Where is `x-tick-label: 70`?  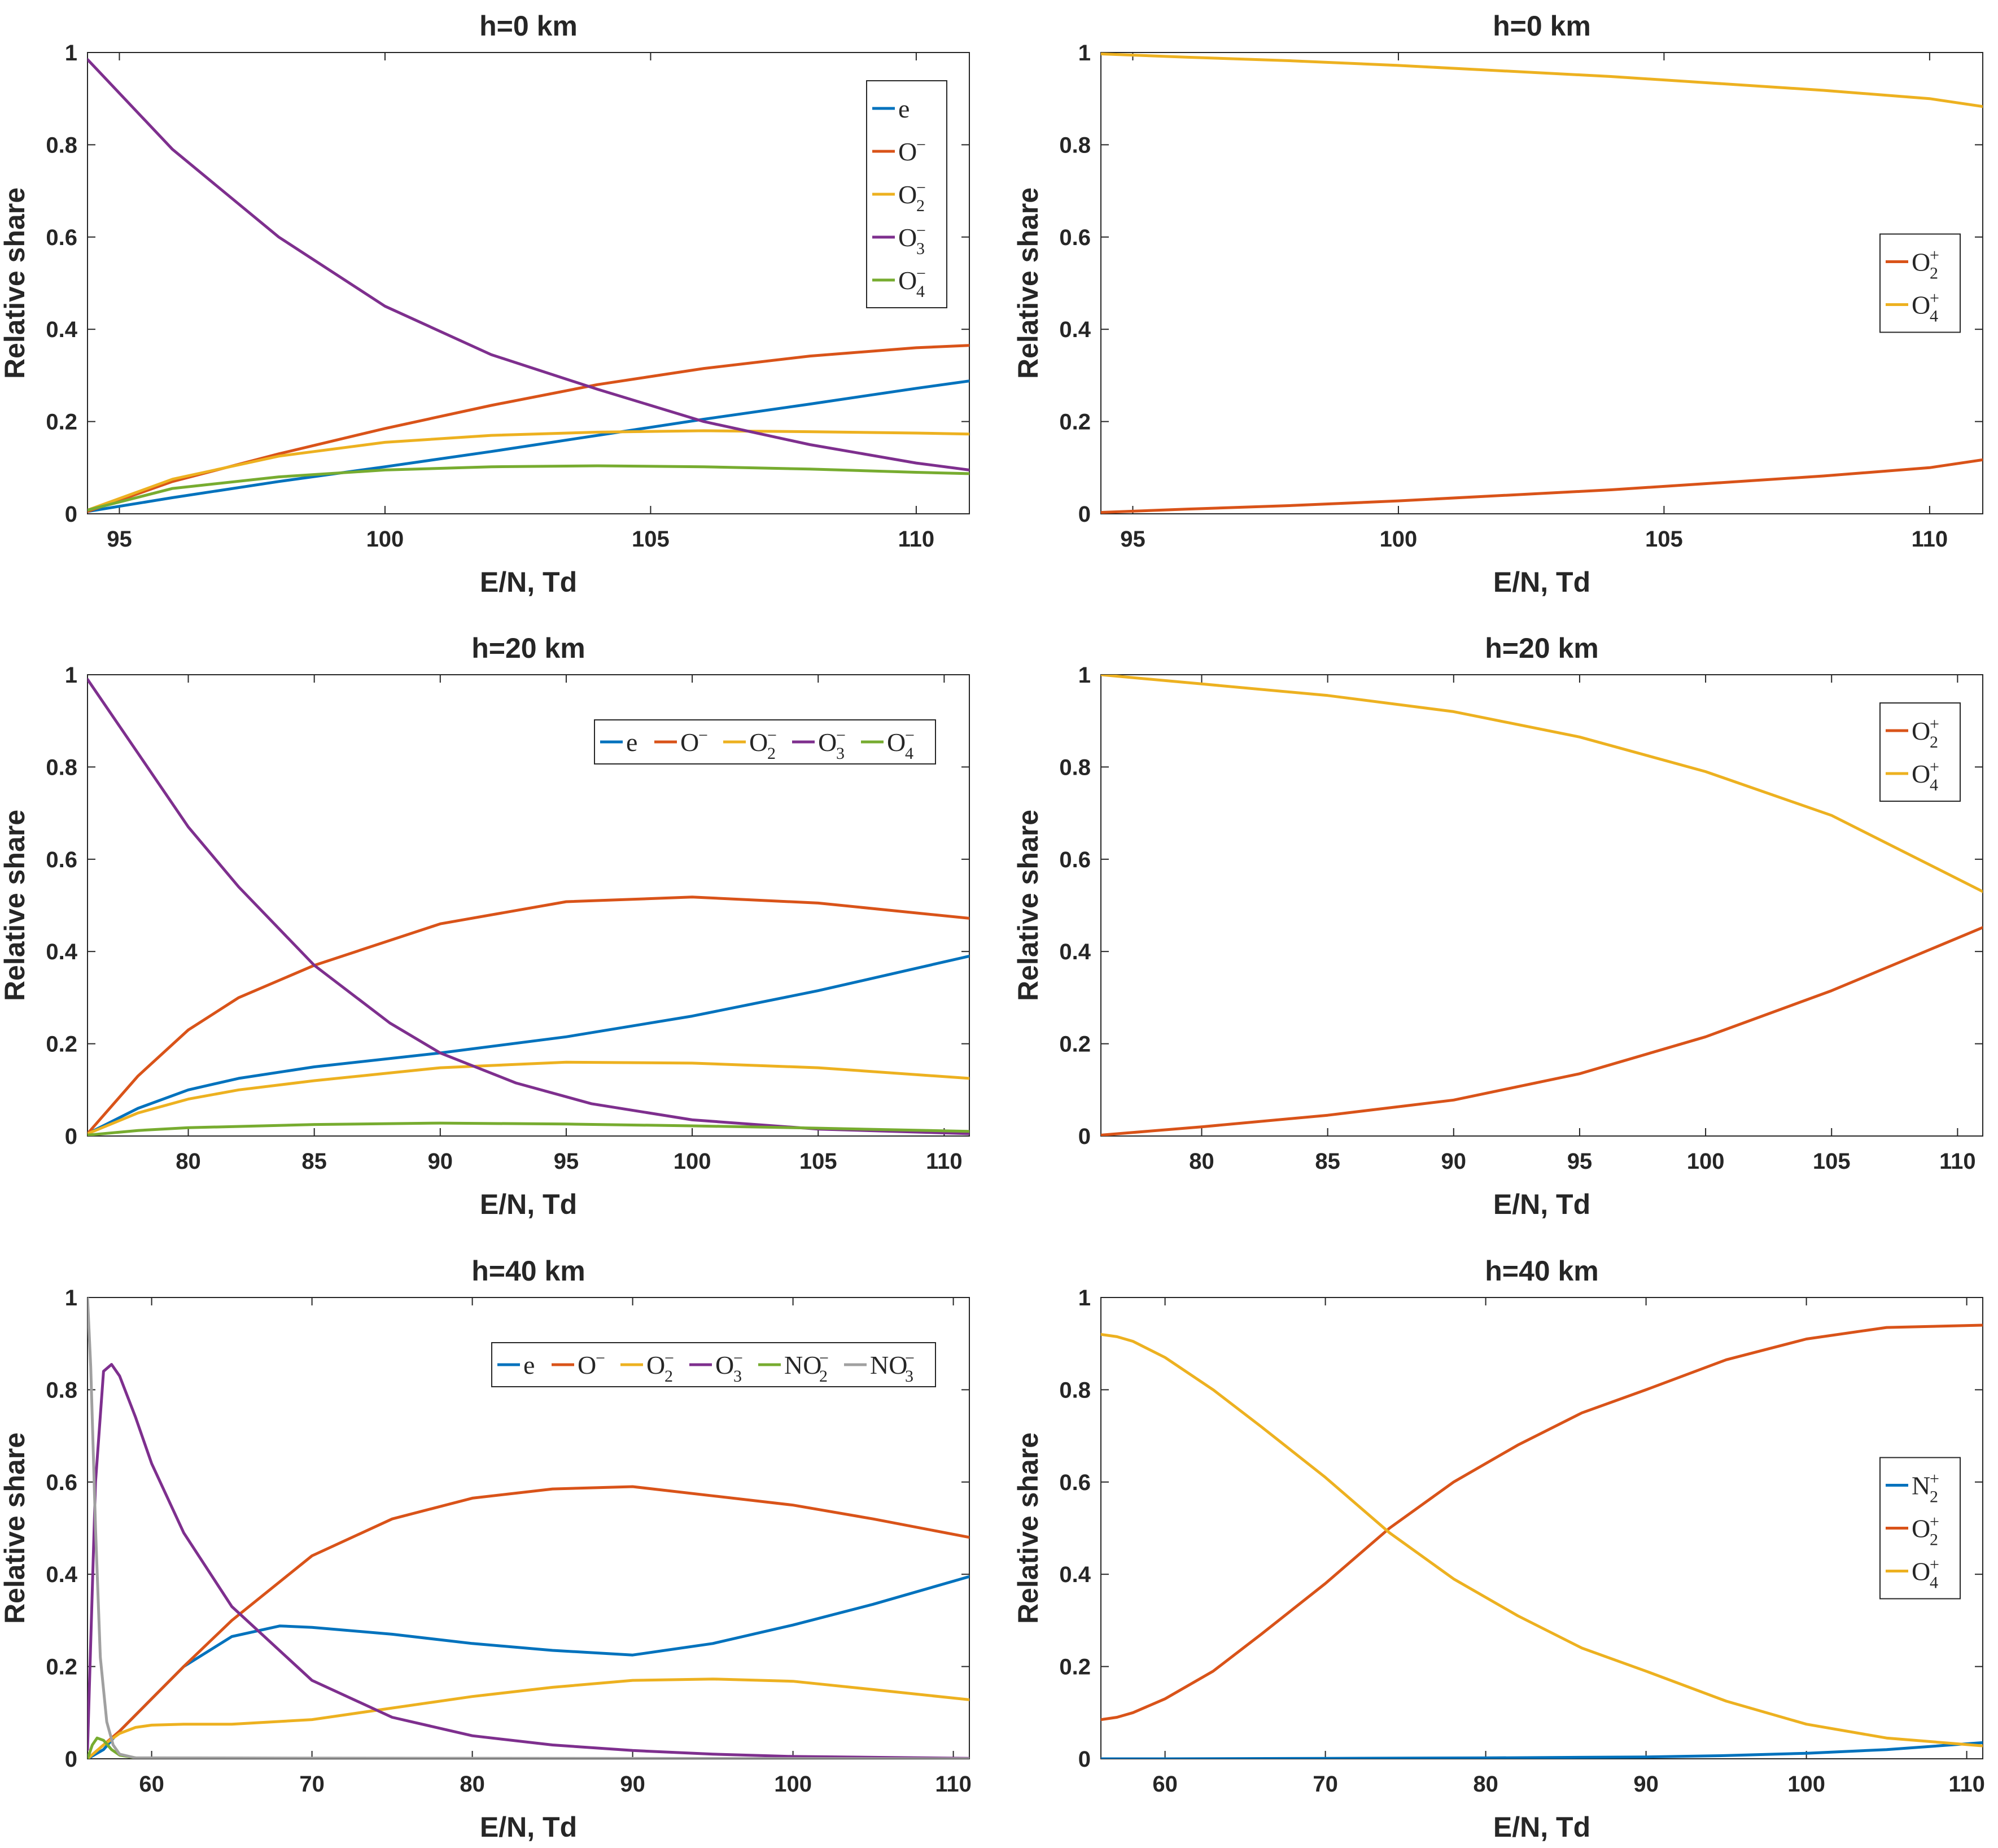 x-tick-label: 70 is located at coordinates (312, 1784).